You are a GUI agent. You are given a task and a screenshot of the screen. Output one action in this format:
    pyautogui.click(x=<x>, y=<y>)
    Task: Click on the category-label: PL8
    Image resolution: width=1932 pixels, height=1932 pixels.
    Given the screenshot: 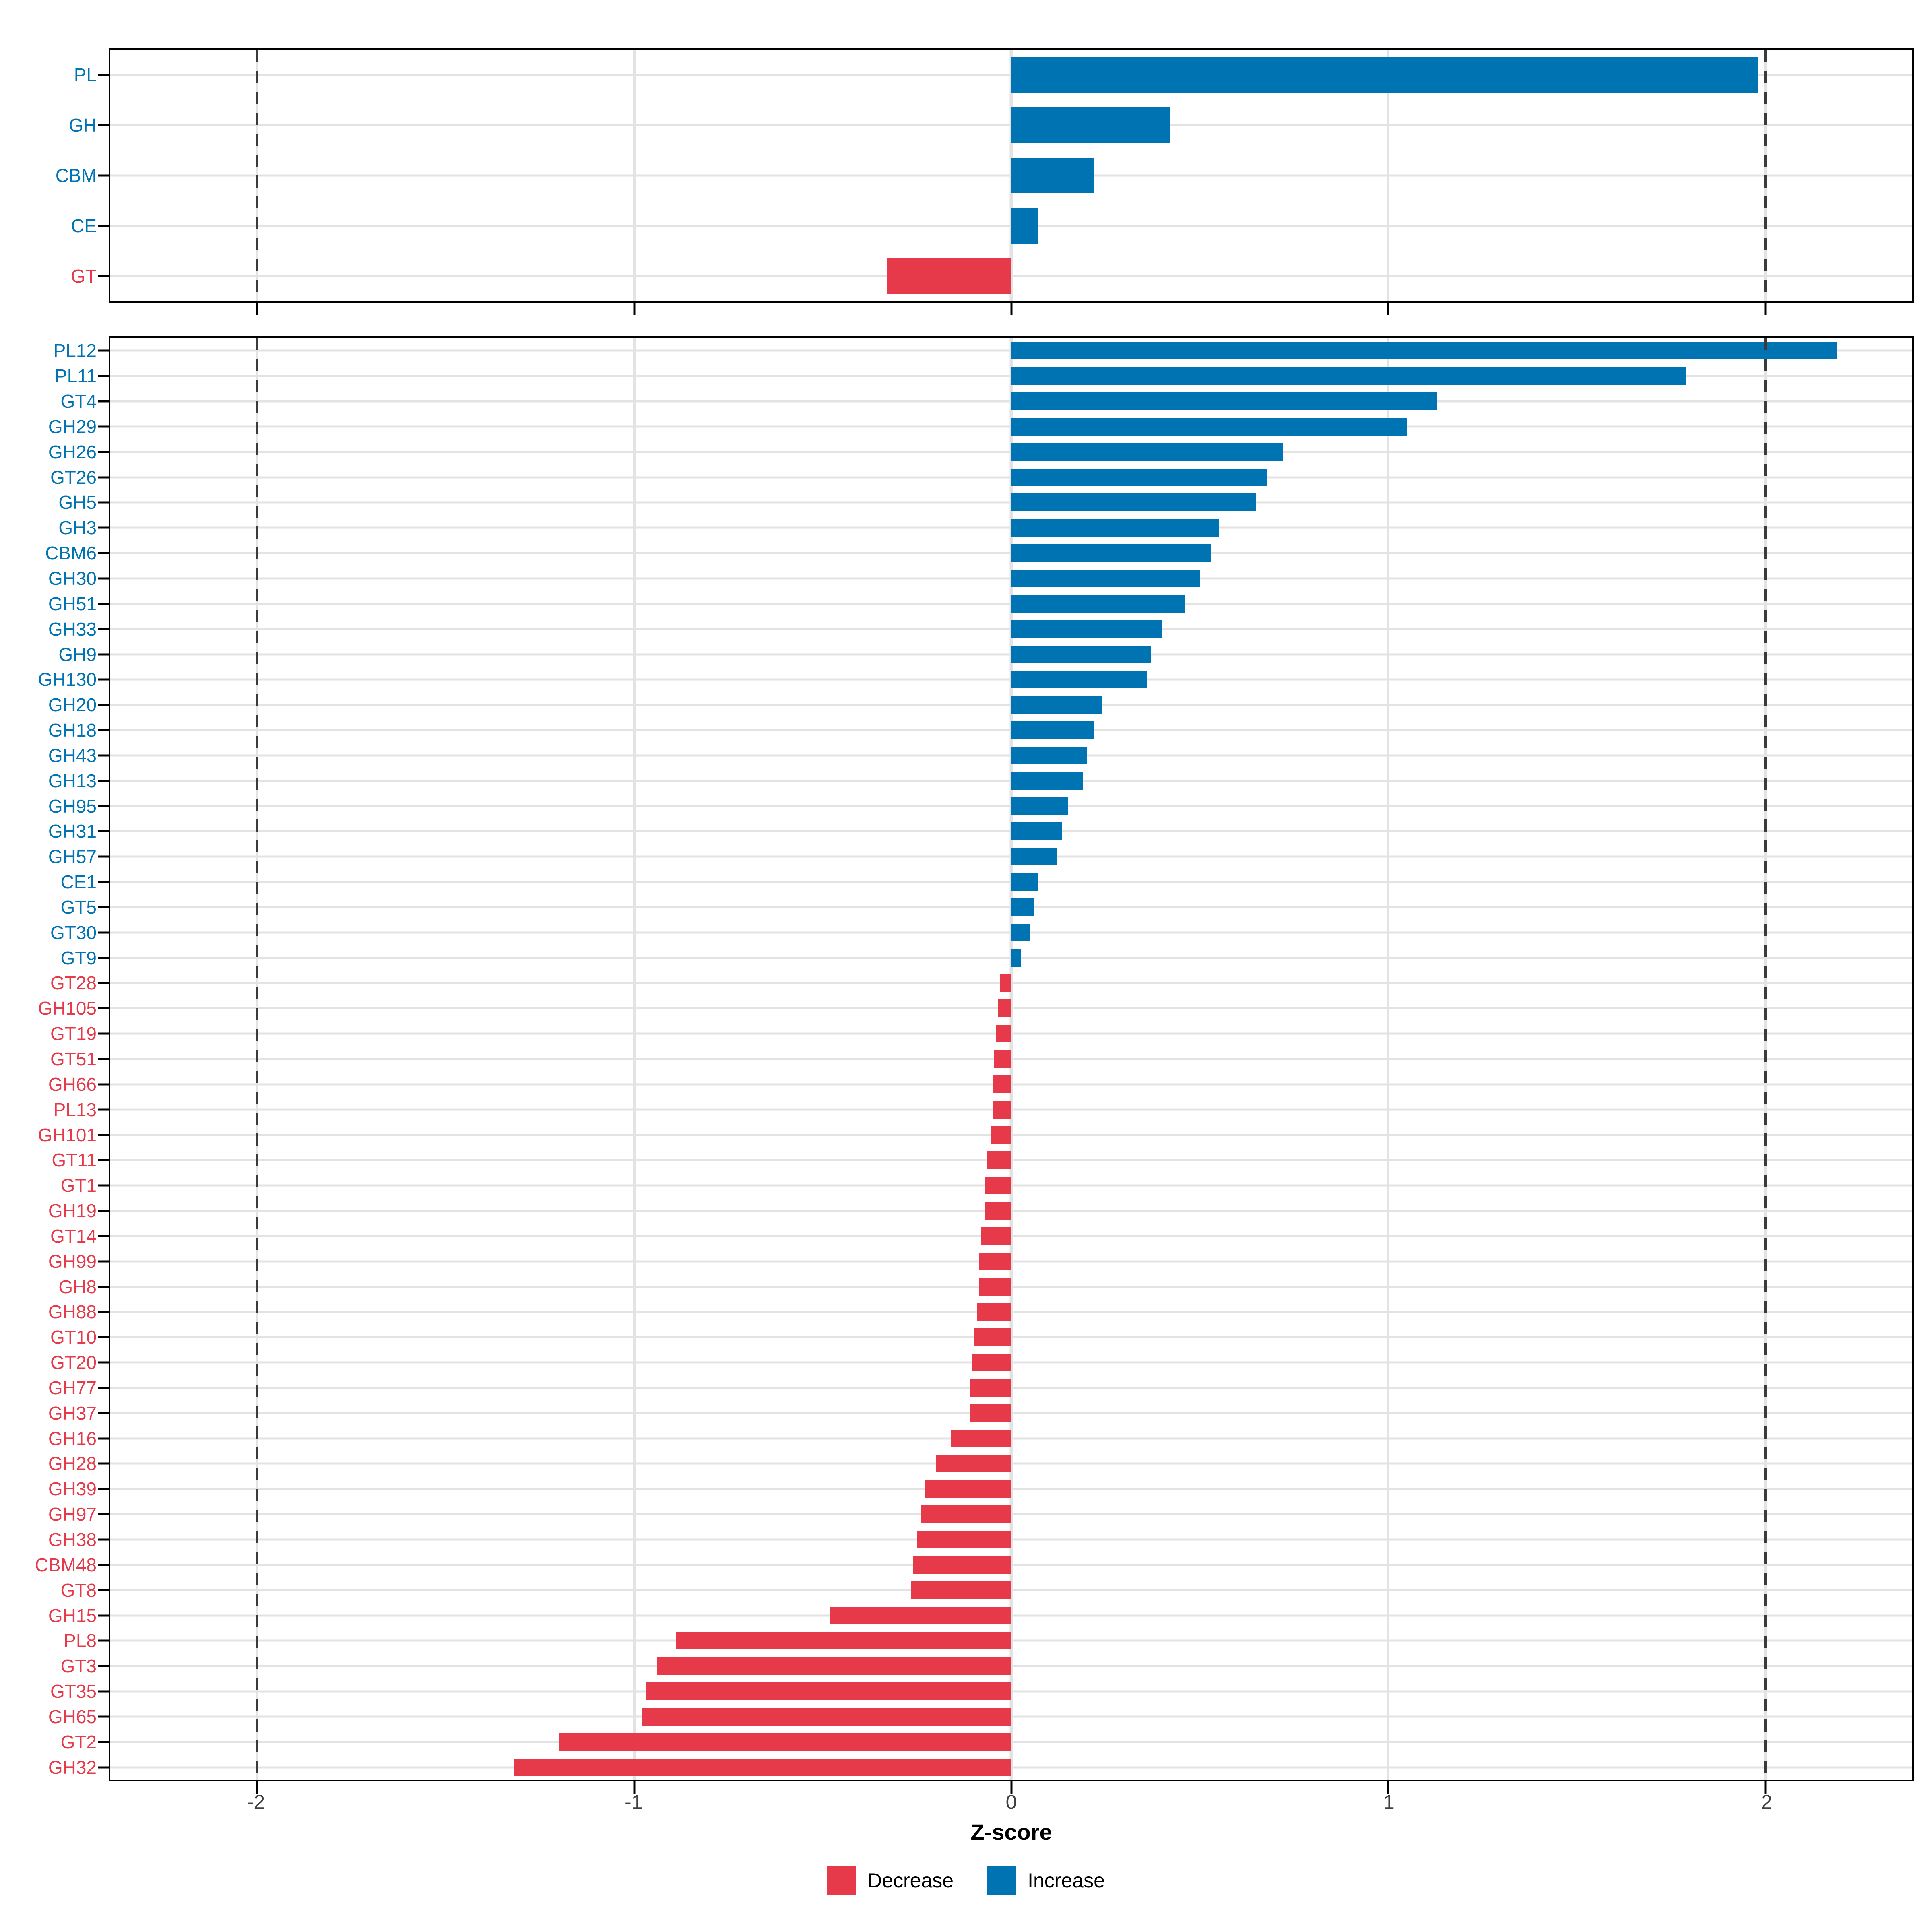 What is the action you would take?
    pyautogui.click(x=80, y=1640)
    